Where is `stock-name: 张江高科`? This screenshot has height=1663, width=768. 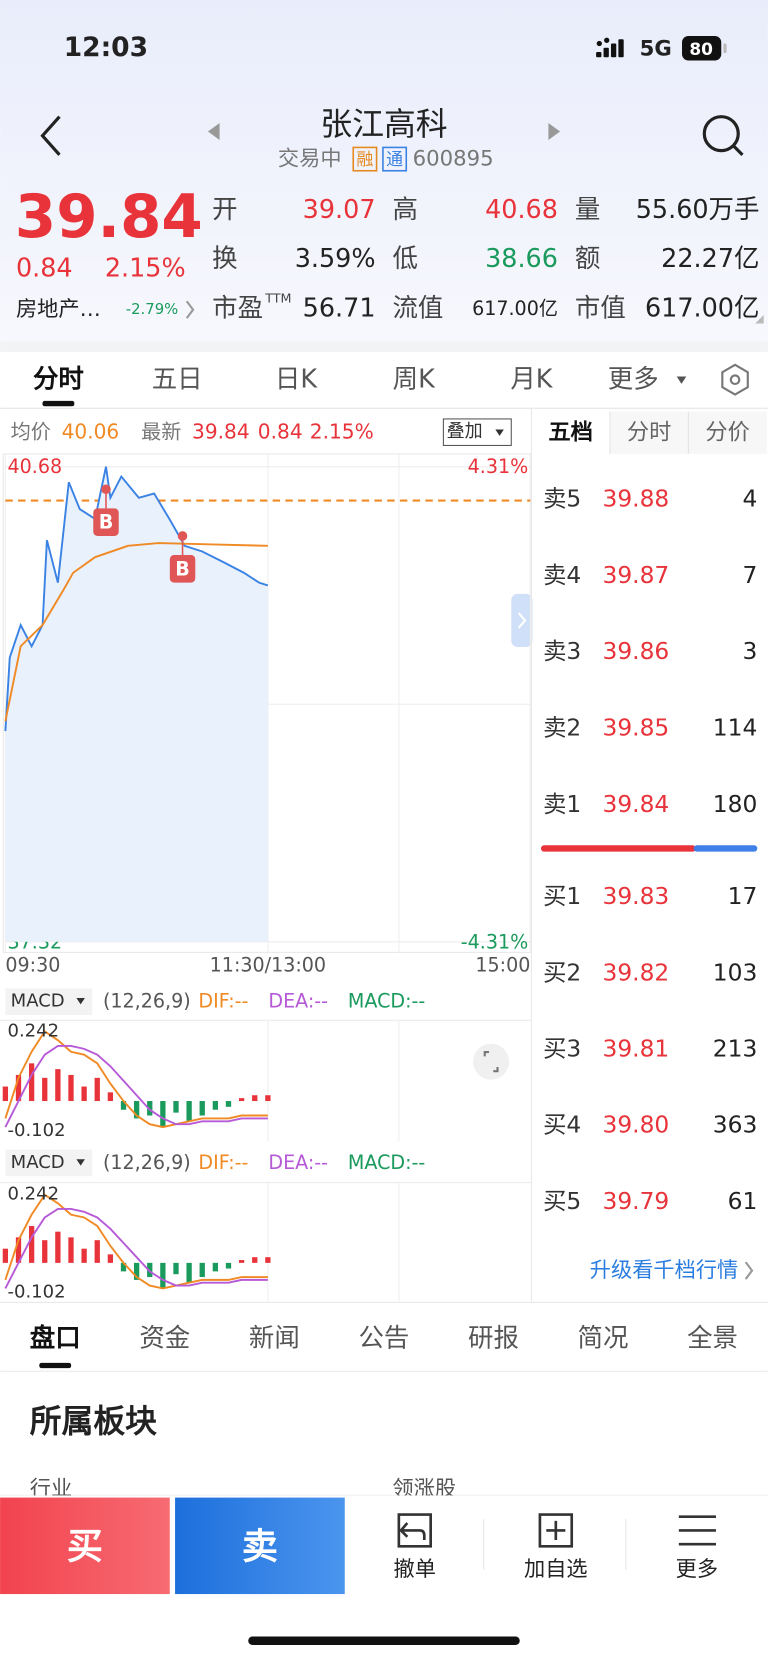 stock-name: 张江高科 is located at coordinates (383, 124).